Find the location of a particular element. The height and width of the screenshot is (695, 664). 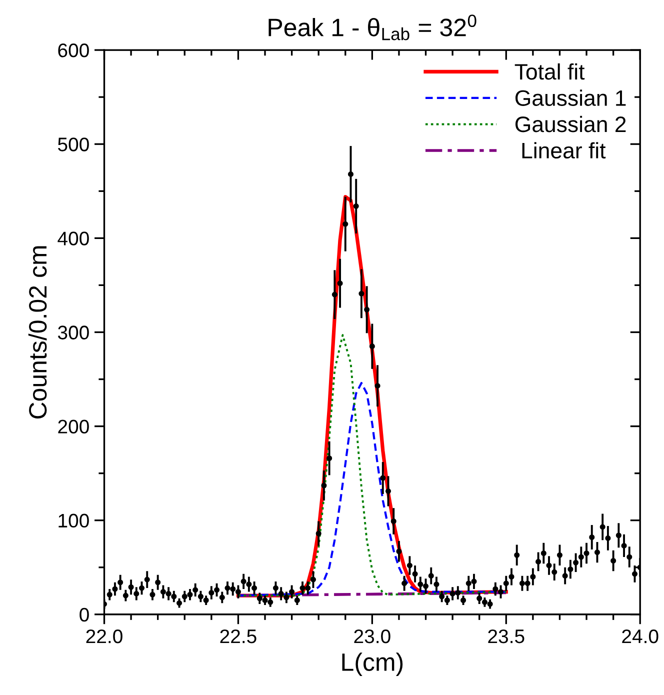

y-tick-label: 0 is located at coordinates (84, 615).